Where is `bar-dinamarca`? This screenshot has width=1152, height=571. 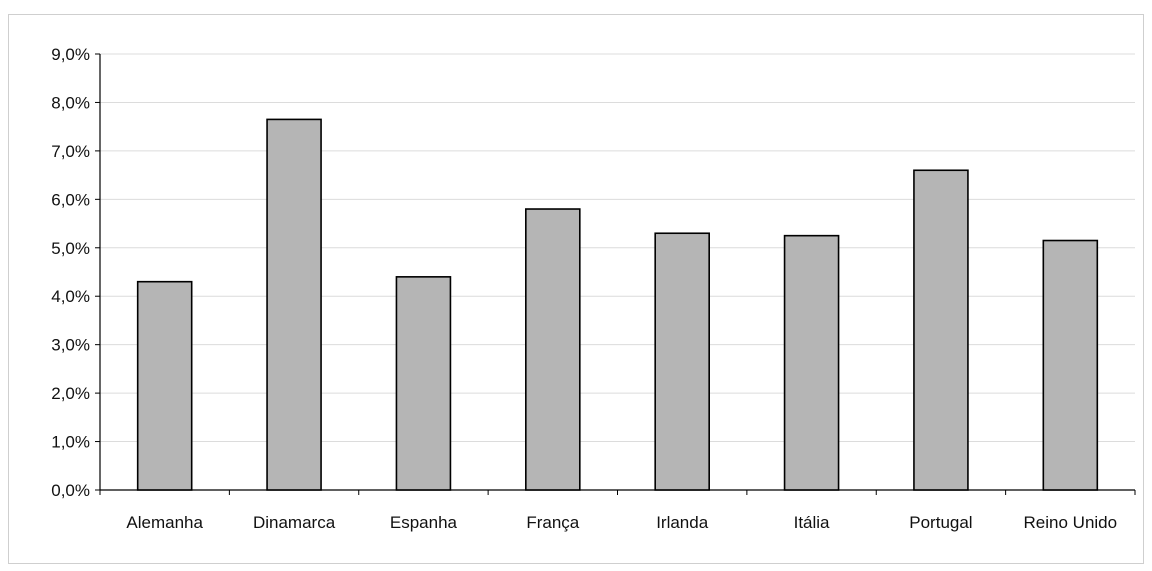
bar-dinamarca is located at coordinates (294, 304).